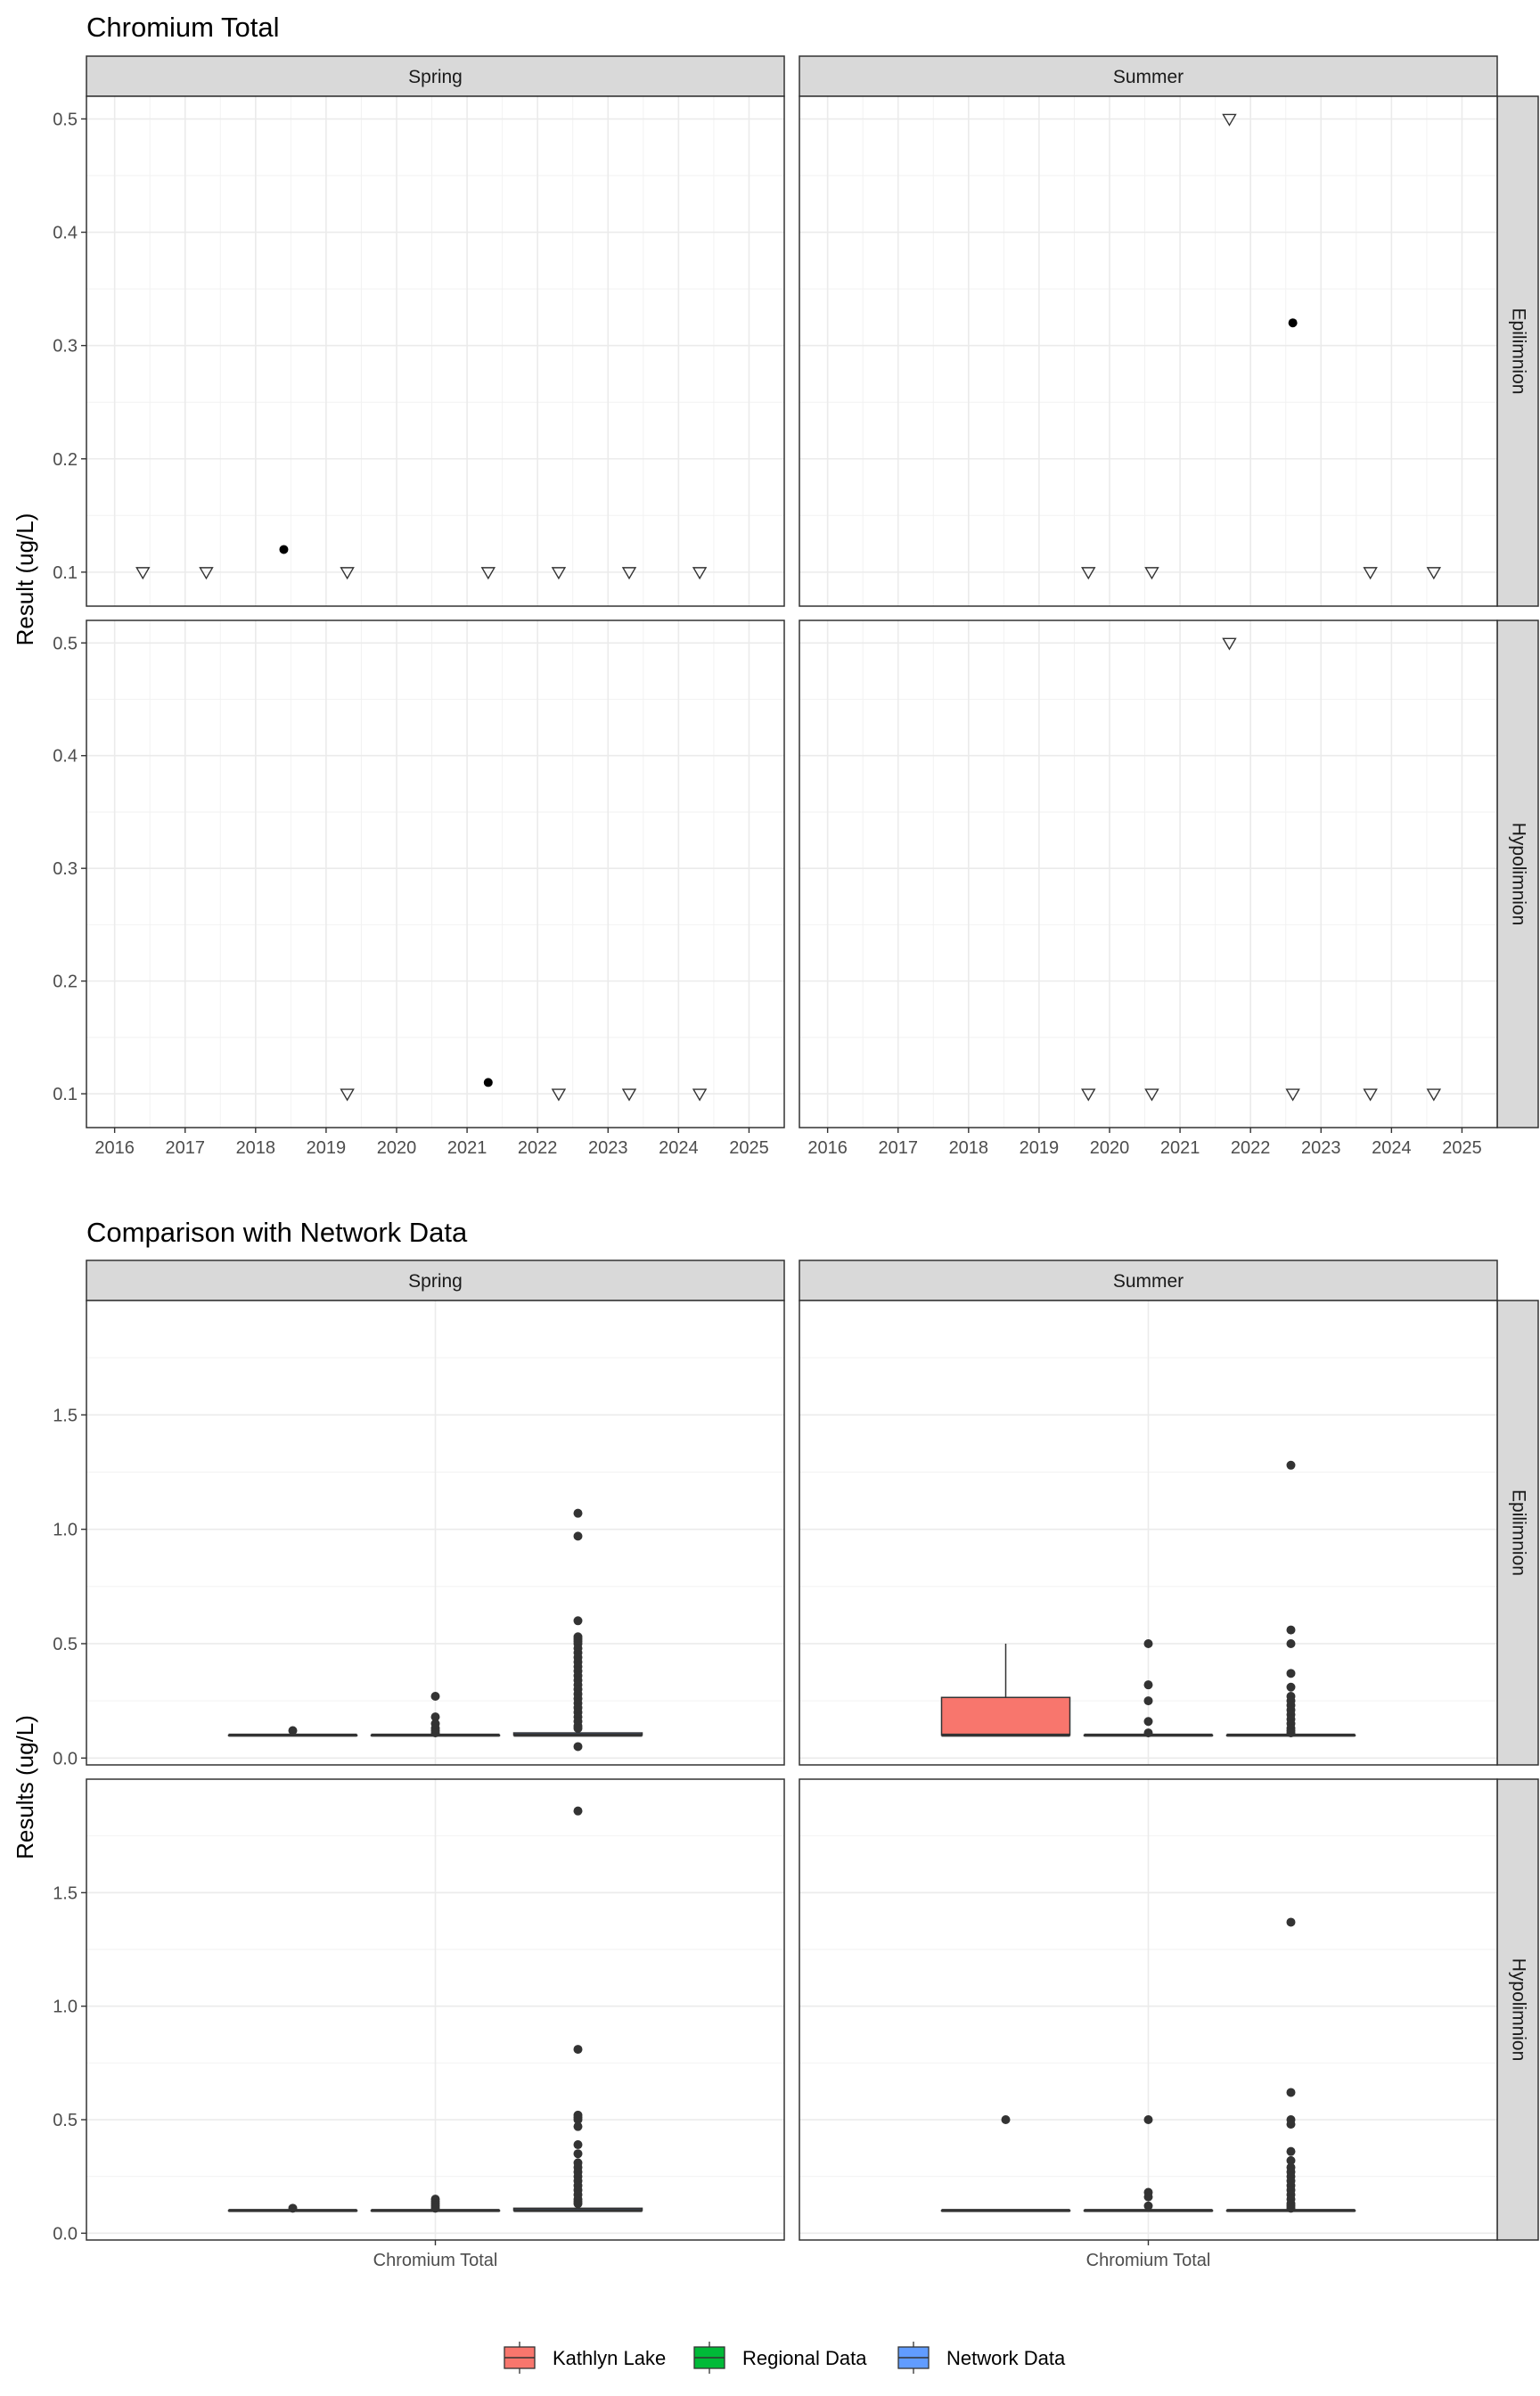 Image resolution: width=1540 pixels, height=2396 pixels. I want to click on legend-label: Network Data, so click(1006, 2358).